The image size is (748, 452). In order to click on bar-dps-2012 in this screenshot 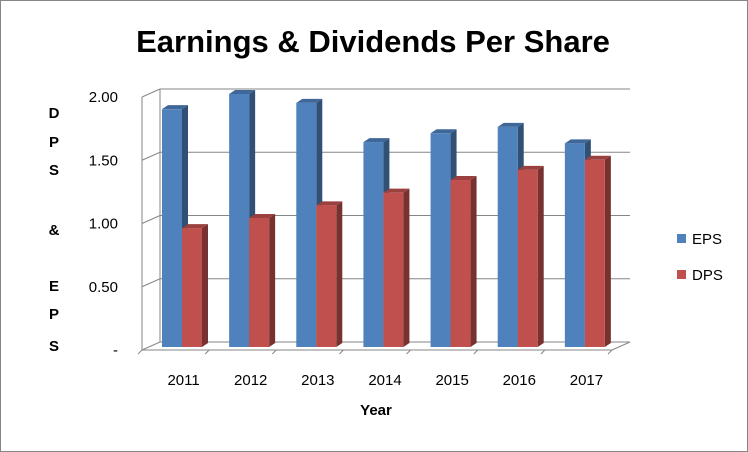, I will do `click(262, 280)`.